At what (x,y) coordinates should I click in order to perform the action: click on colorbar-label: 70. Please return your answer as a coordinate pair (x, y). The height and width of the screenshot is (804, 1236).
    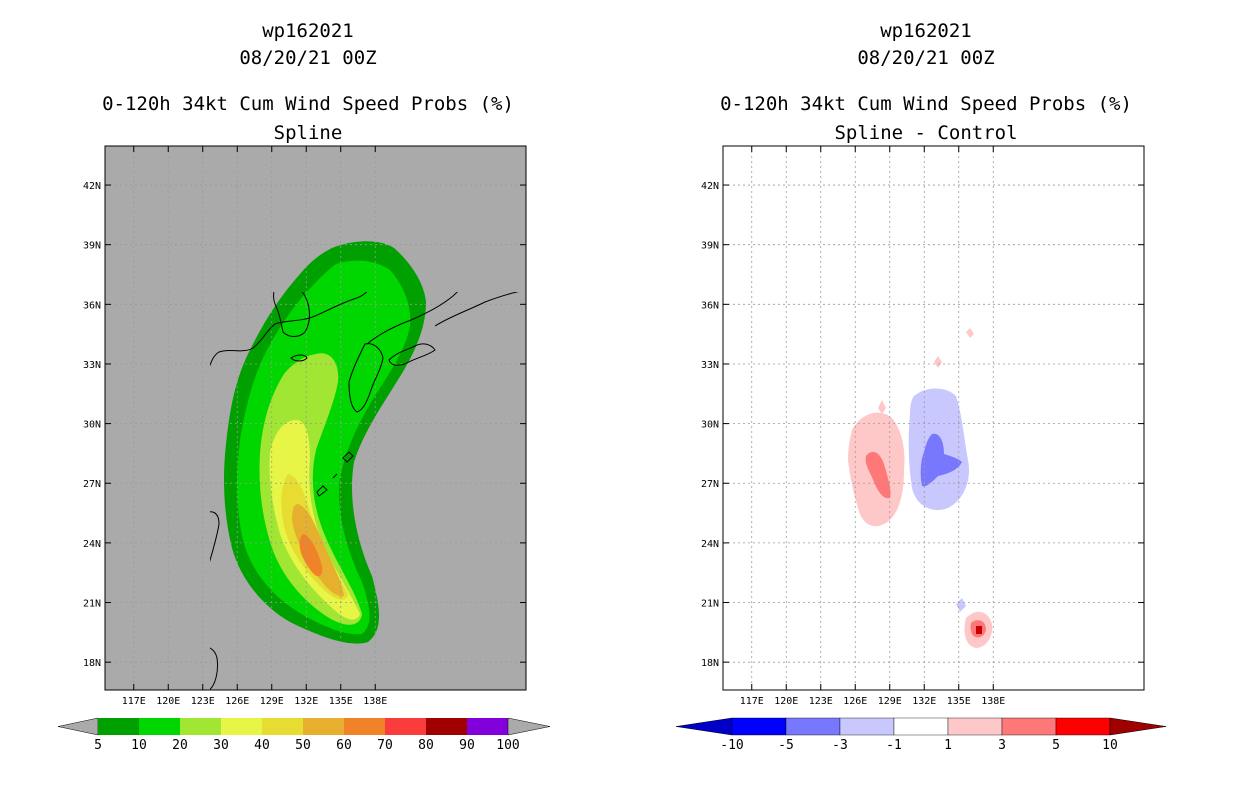
    Looking at the image, I should click on (385, 745).